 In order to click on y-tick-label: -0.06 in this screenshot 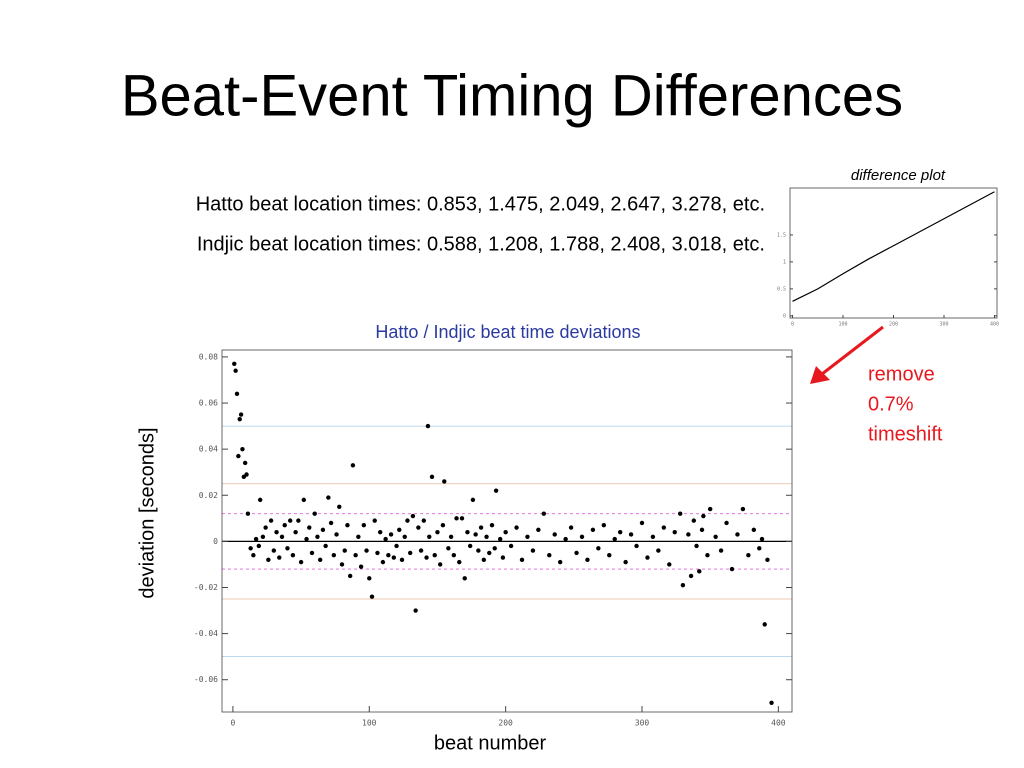, I will do `click(206, 679)`.